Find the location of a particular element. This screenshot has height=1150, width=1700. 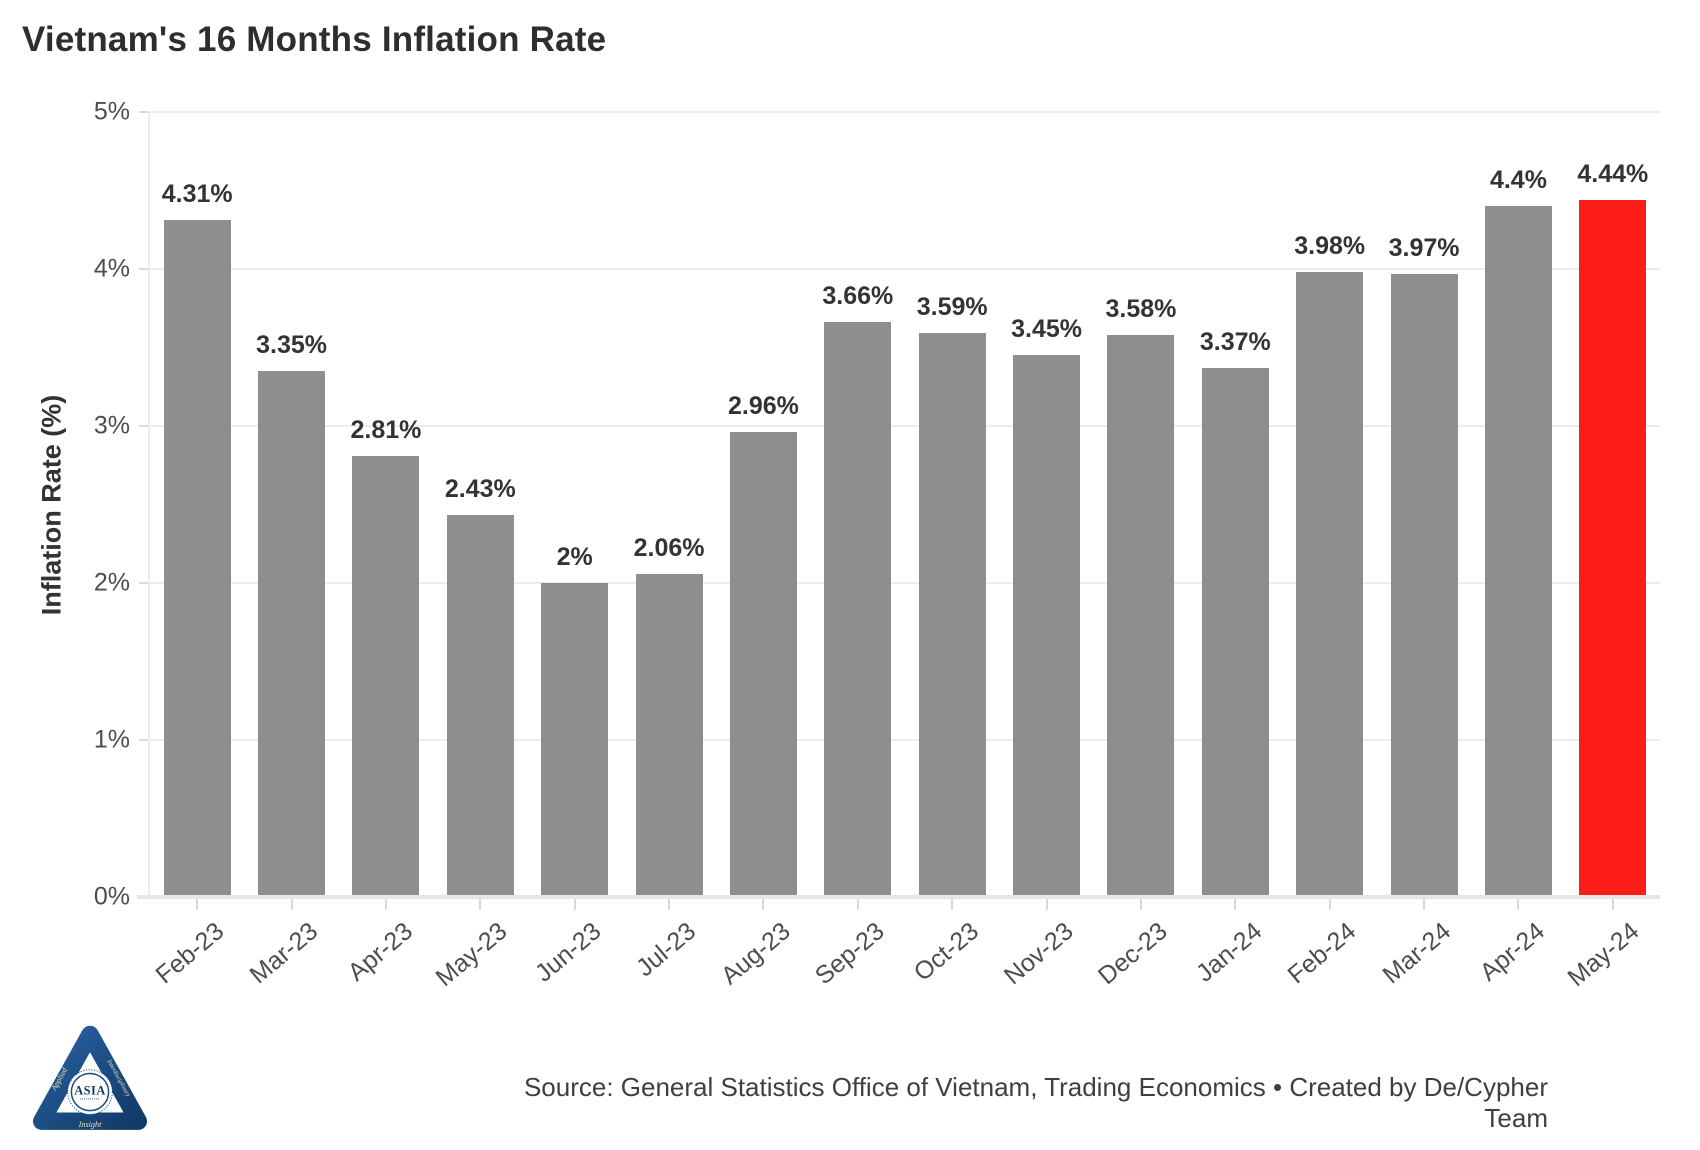

y-tick-label: 3% is located at coordinates (111, 425).